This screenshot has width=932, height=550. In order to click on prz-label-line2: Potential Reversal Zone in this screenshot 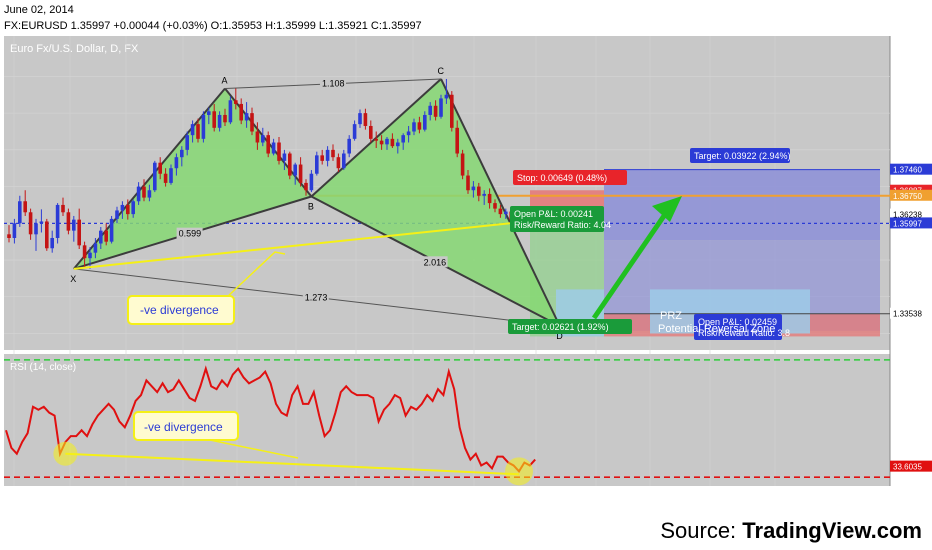, I will do `click(716, 329)`.